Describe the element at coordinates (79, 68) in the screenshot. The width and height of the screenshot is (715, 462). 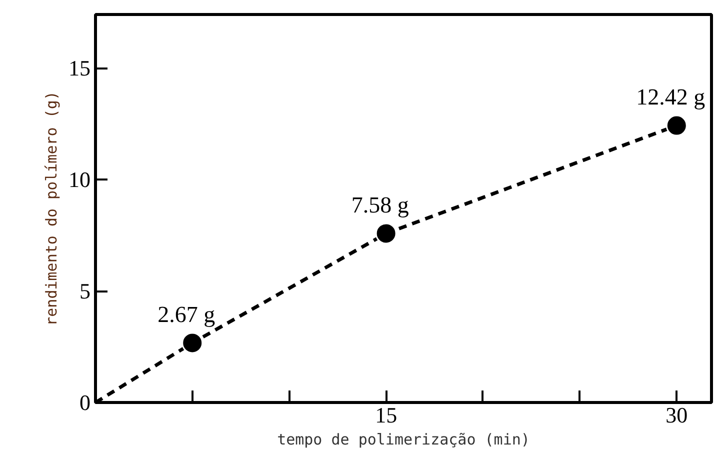
I see `y-tick-label: 15` at that location.